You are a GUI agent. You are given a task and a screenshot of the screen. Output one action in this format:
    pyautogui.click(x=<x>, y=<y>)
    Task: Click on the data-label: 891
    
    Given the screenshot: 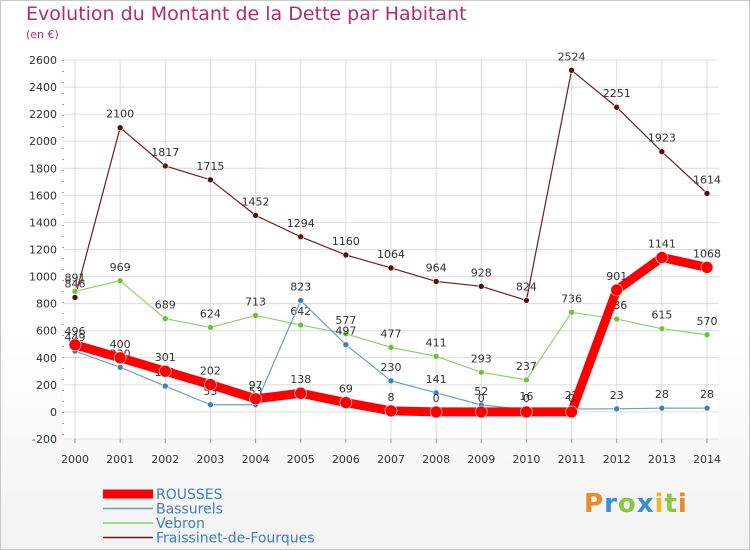 What is the action you would take?
    pyautogui.click(x=75, y=277)
    